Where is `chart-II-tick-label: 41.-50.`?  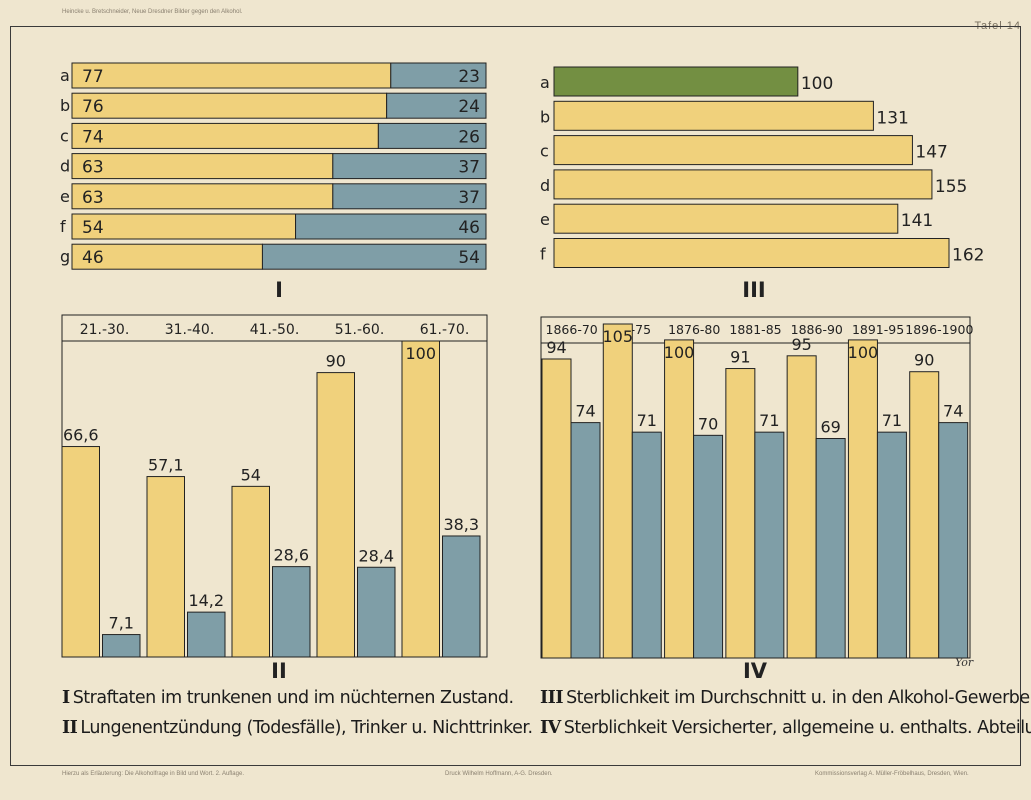 chart-II-tick-label: 41.-50. is located at coordinates (275, 330).